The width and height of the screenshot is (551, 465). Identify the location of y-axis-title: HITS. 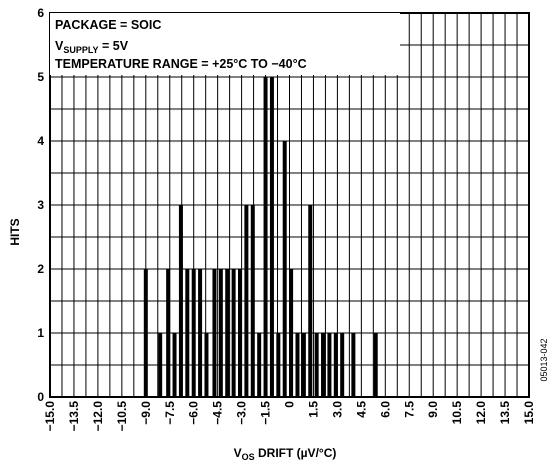
(15, 231).